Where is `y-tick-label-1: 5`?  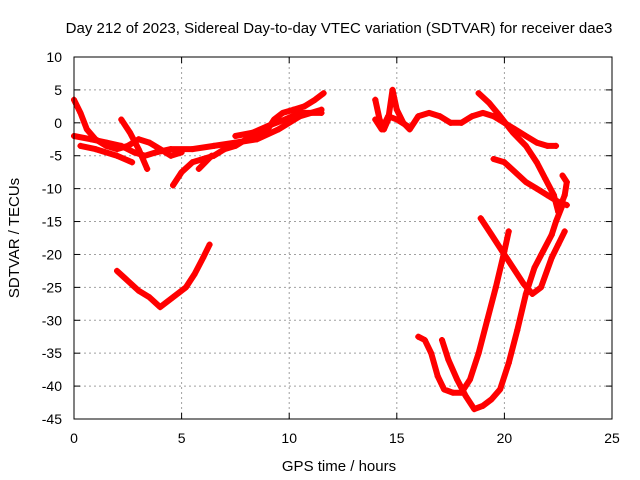 y-tick-label-1: 5 is located at coordinates (58, 90).